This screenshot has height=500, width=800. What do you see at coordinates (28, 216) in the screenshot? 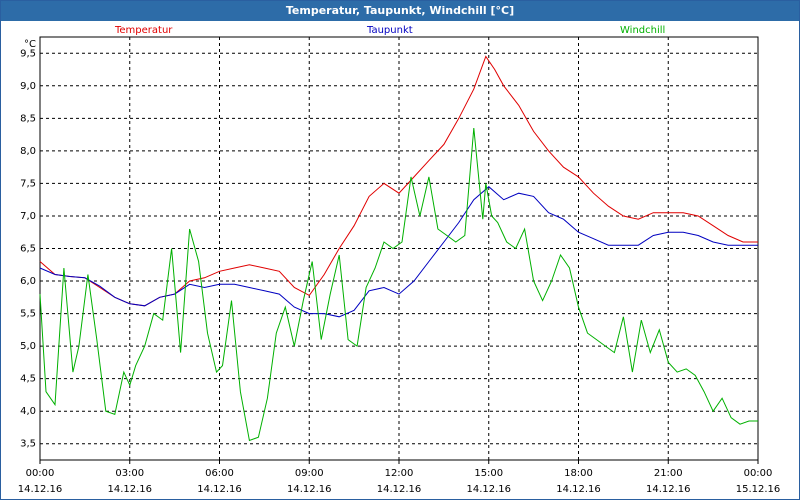
I see `y-tick-label: 7,0` at bounding box center [28, 216].